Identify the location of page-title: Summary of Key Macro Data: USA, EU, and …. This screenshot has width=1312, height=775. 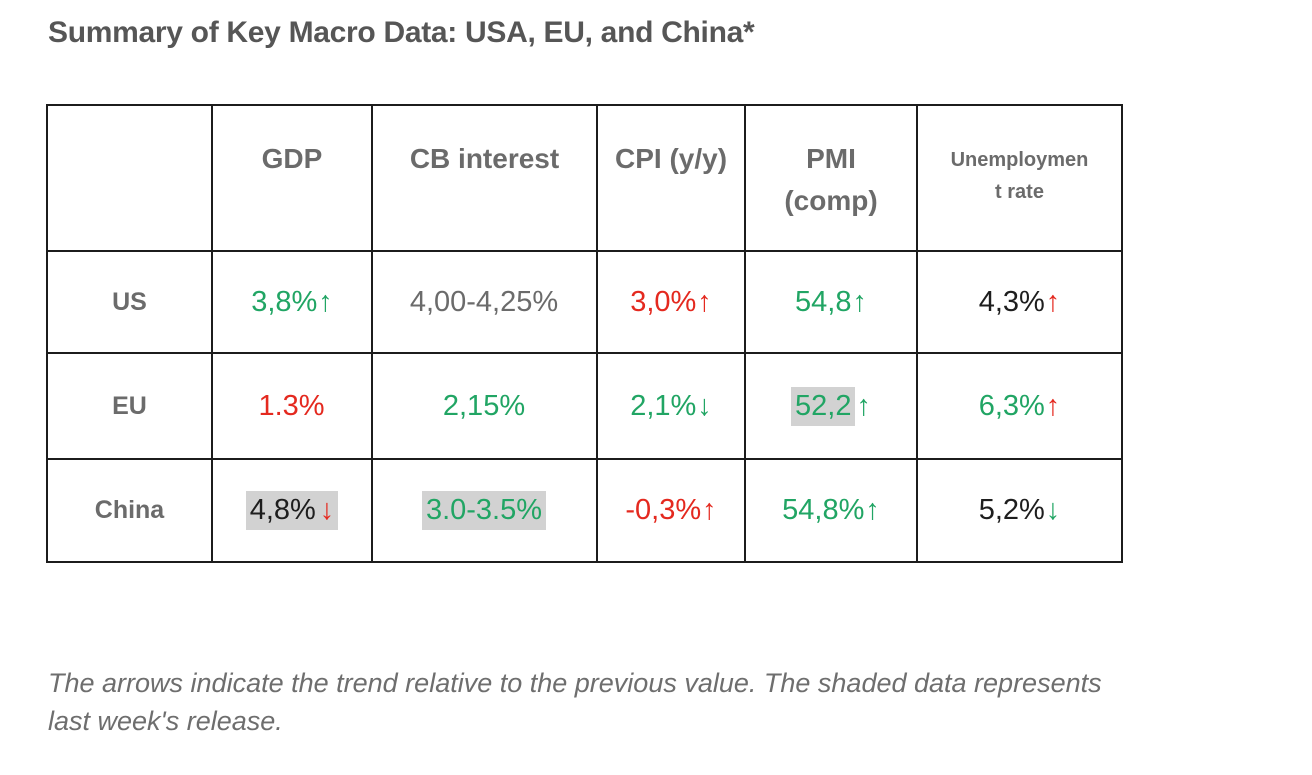
(401, 32).